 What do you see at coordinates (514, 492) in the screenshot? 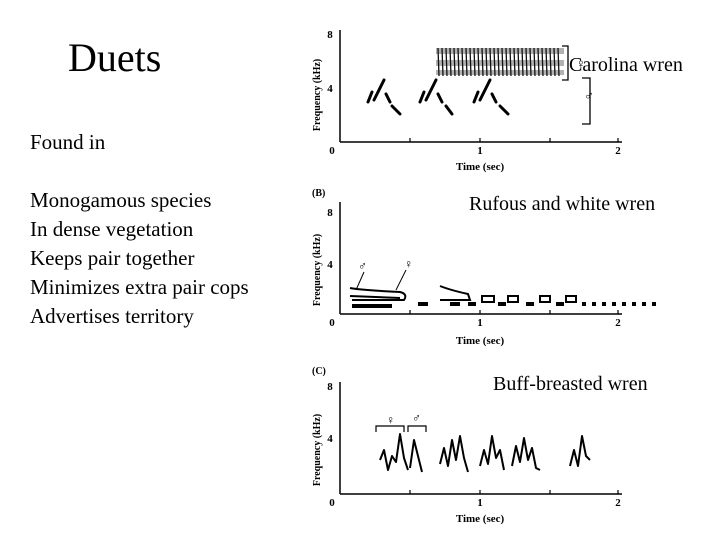
I see `panel-c-xticks` at bounding box center [514, 492].